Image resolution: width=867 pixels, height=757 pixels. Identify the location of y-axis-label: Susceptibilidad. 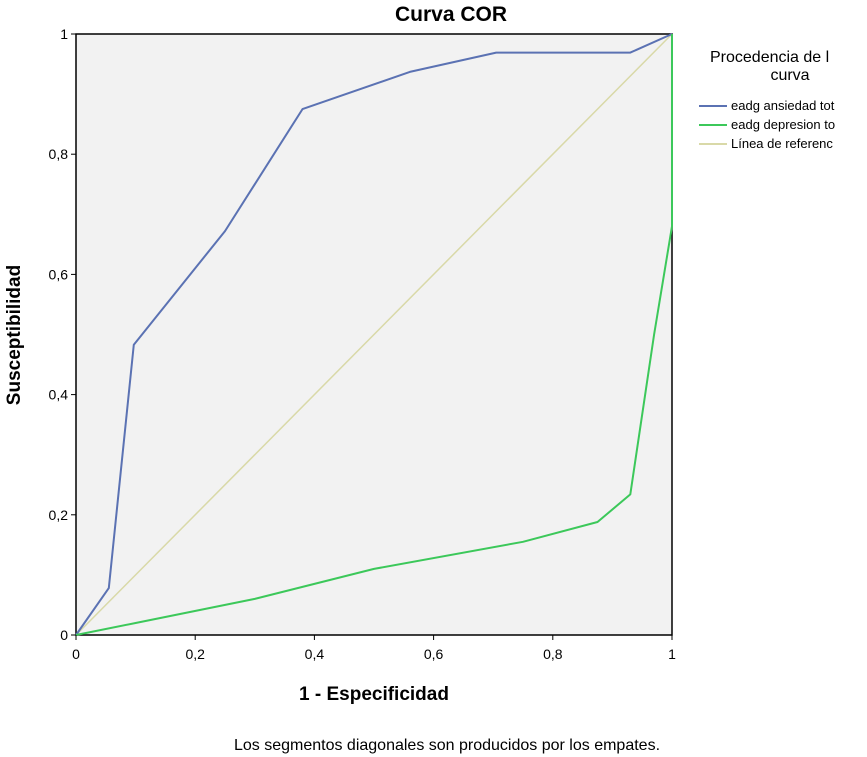
(14, 335).